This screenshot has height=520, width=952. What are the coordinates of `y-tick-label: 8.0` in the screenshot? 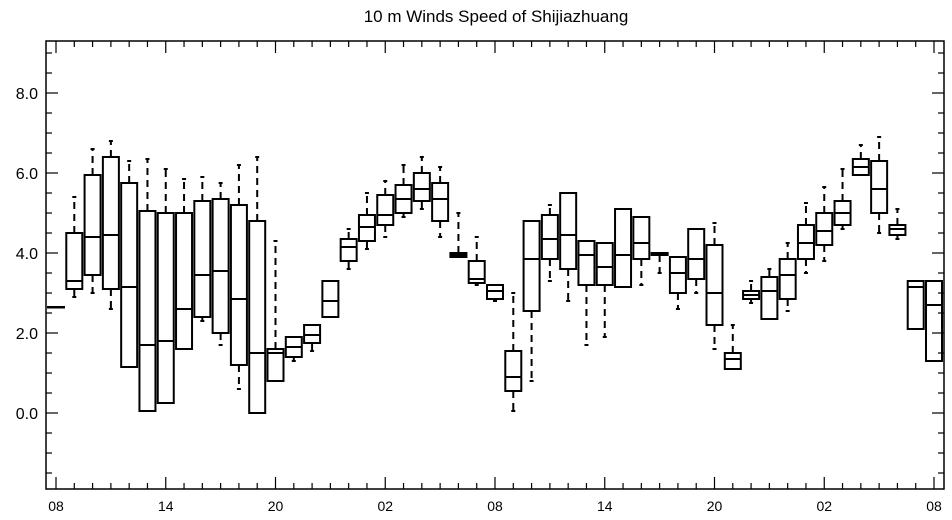 It's located at (27, 94).